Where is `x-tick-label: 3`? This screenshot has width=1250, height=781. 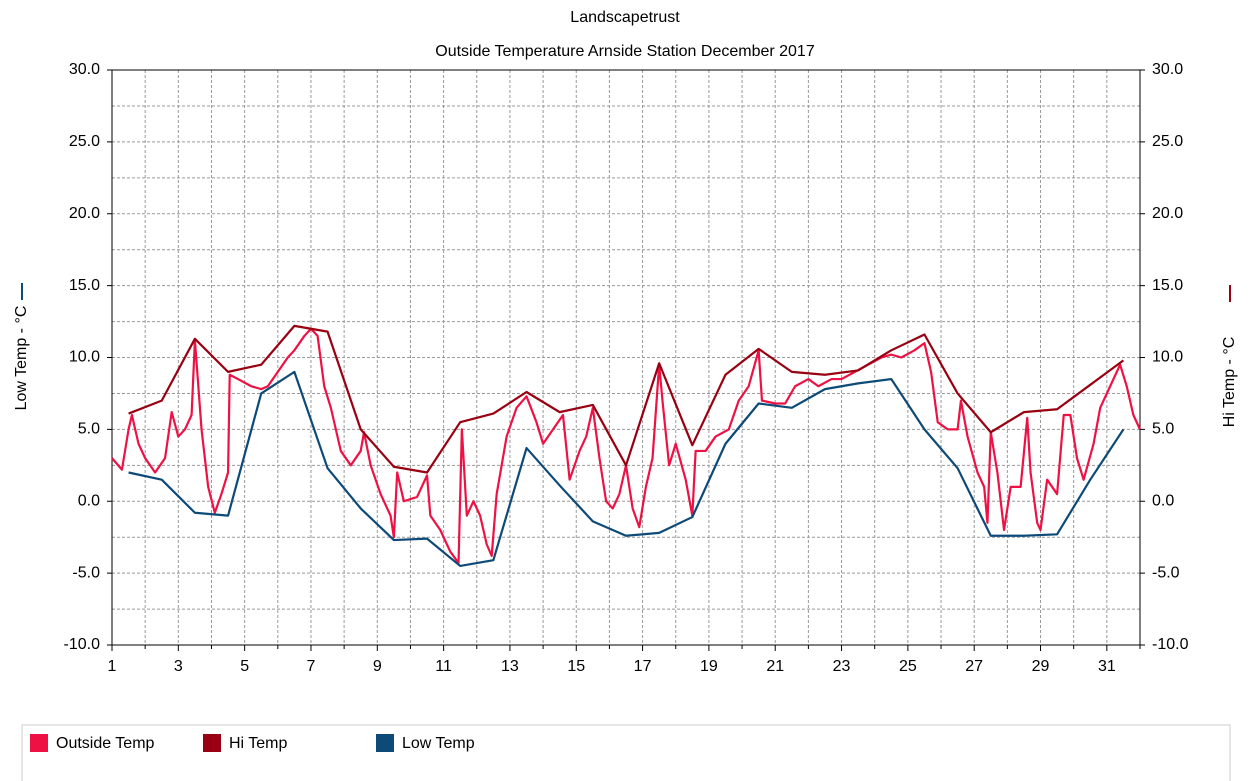
x-tick-label: 3 is located at coordinates (178, 666).